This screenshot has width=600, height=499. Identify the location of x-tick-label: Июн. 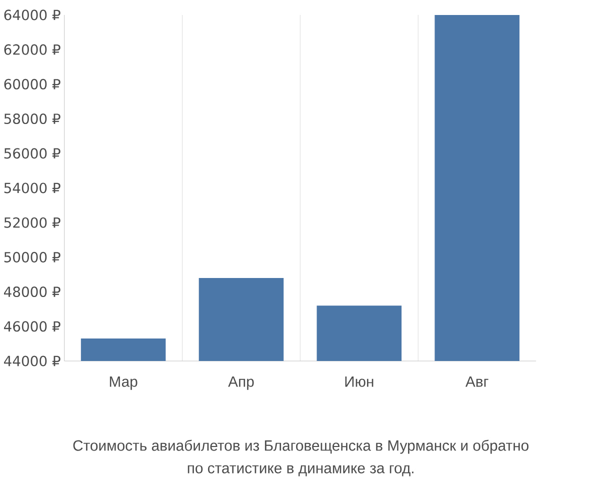
(359, 382).